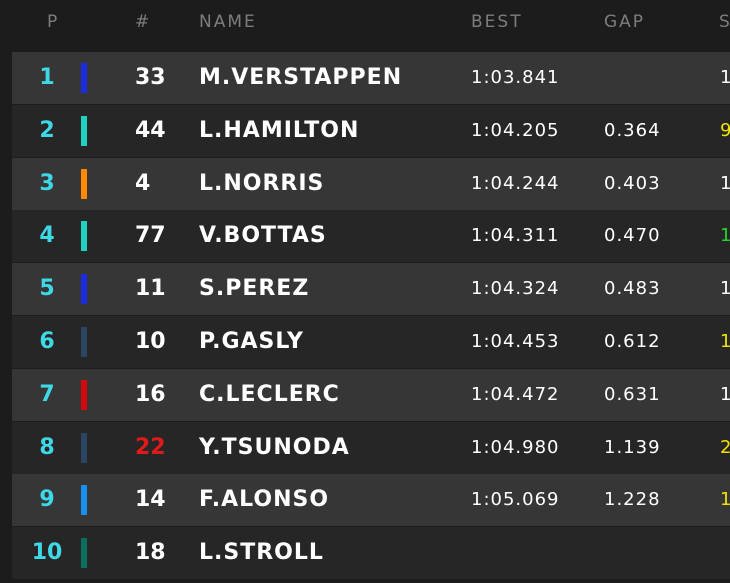 This screenshot has height=583, width=730. Describe the element at coordinates (632, 130) in the screenshot. I see `gap: 0.364` at that location.